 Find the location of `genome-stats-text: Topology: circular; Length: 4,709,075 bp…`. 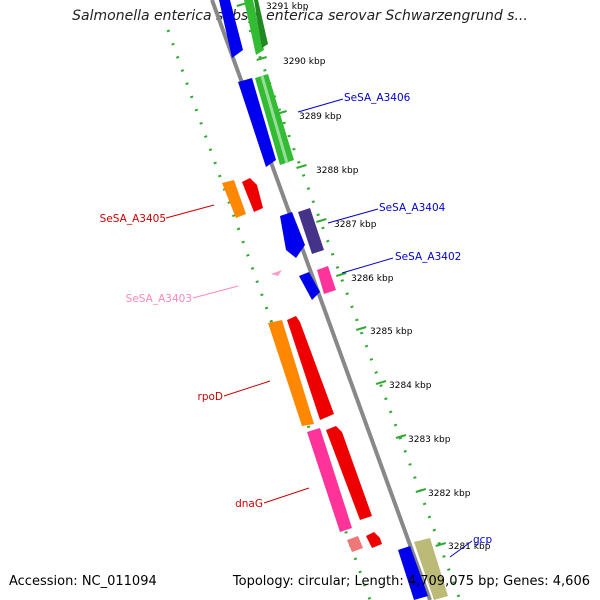

genome-stats-text: Topology: circular; Length: 4,709,075 bp… is located at coordinates (411, 581).